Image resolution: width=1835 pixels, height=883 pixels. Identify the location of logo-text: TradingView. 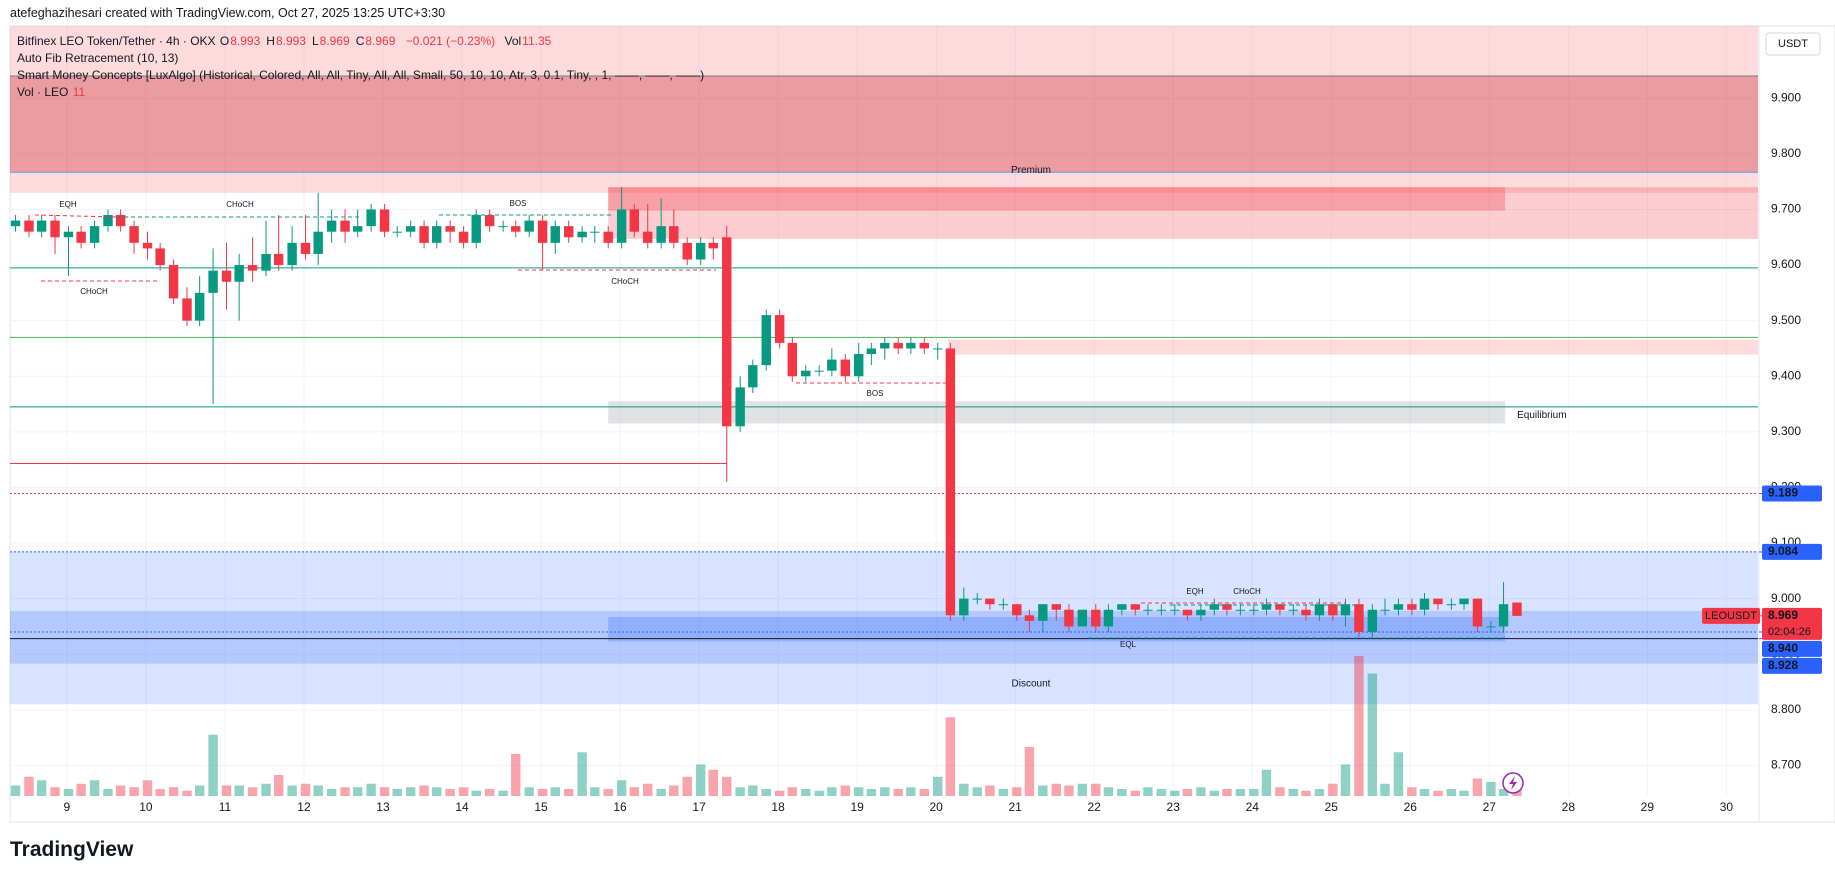
(72, 849).